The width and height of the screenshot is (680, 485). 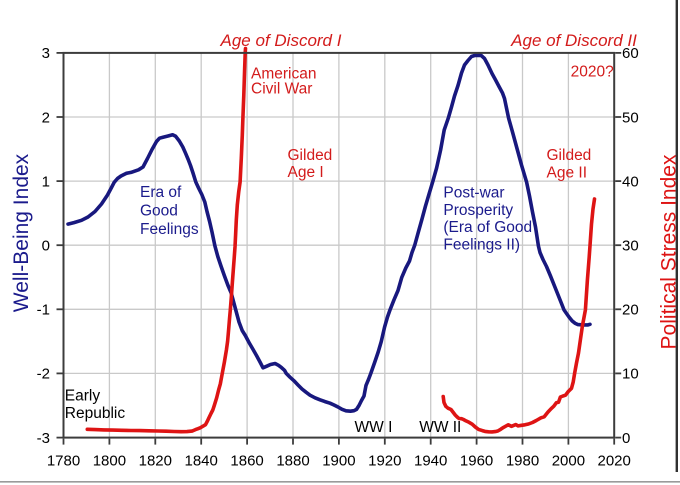 What do you see at coordinates (155, 460) in the screenshot?
I see `svg-text: 1820` at bounding box center [155, 460].